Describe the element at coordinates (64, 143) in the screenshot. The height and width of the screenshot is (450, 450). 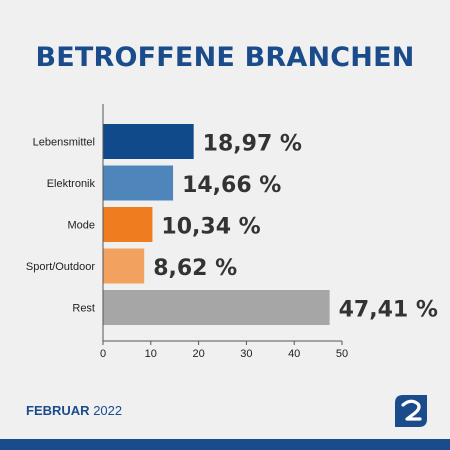
I see `category-label: Lebensmittel` at that location.